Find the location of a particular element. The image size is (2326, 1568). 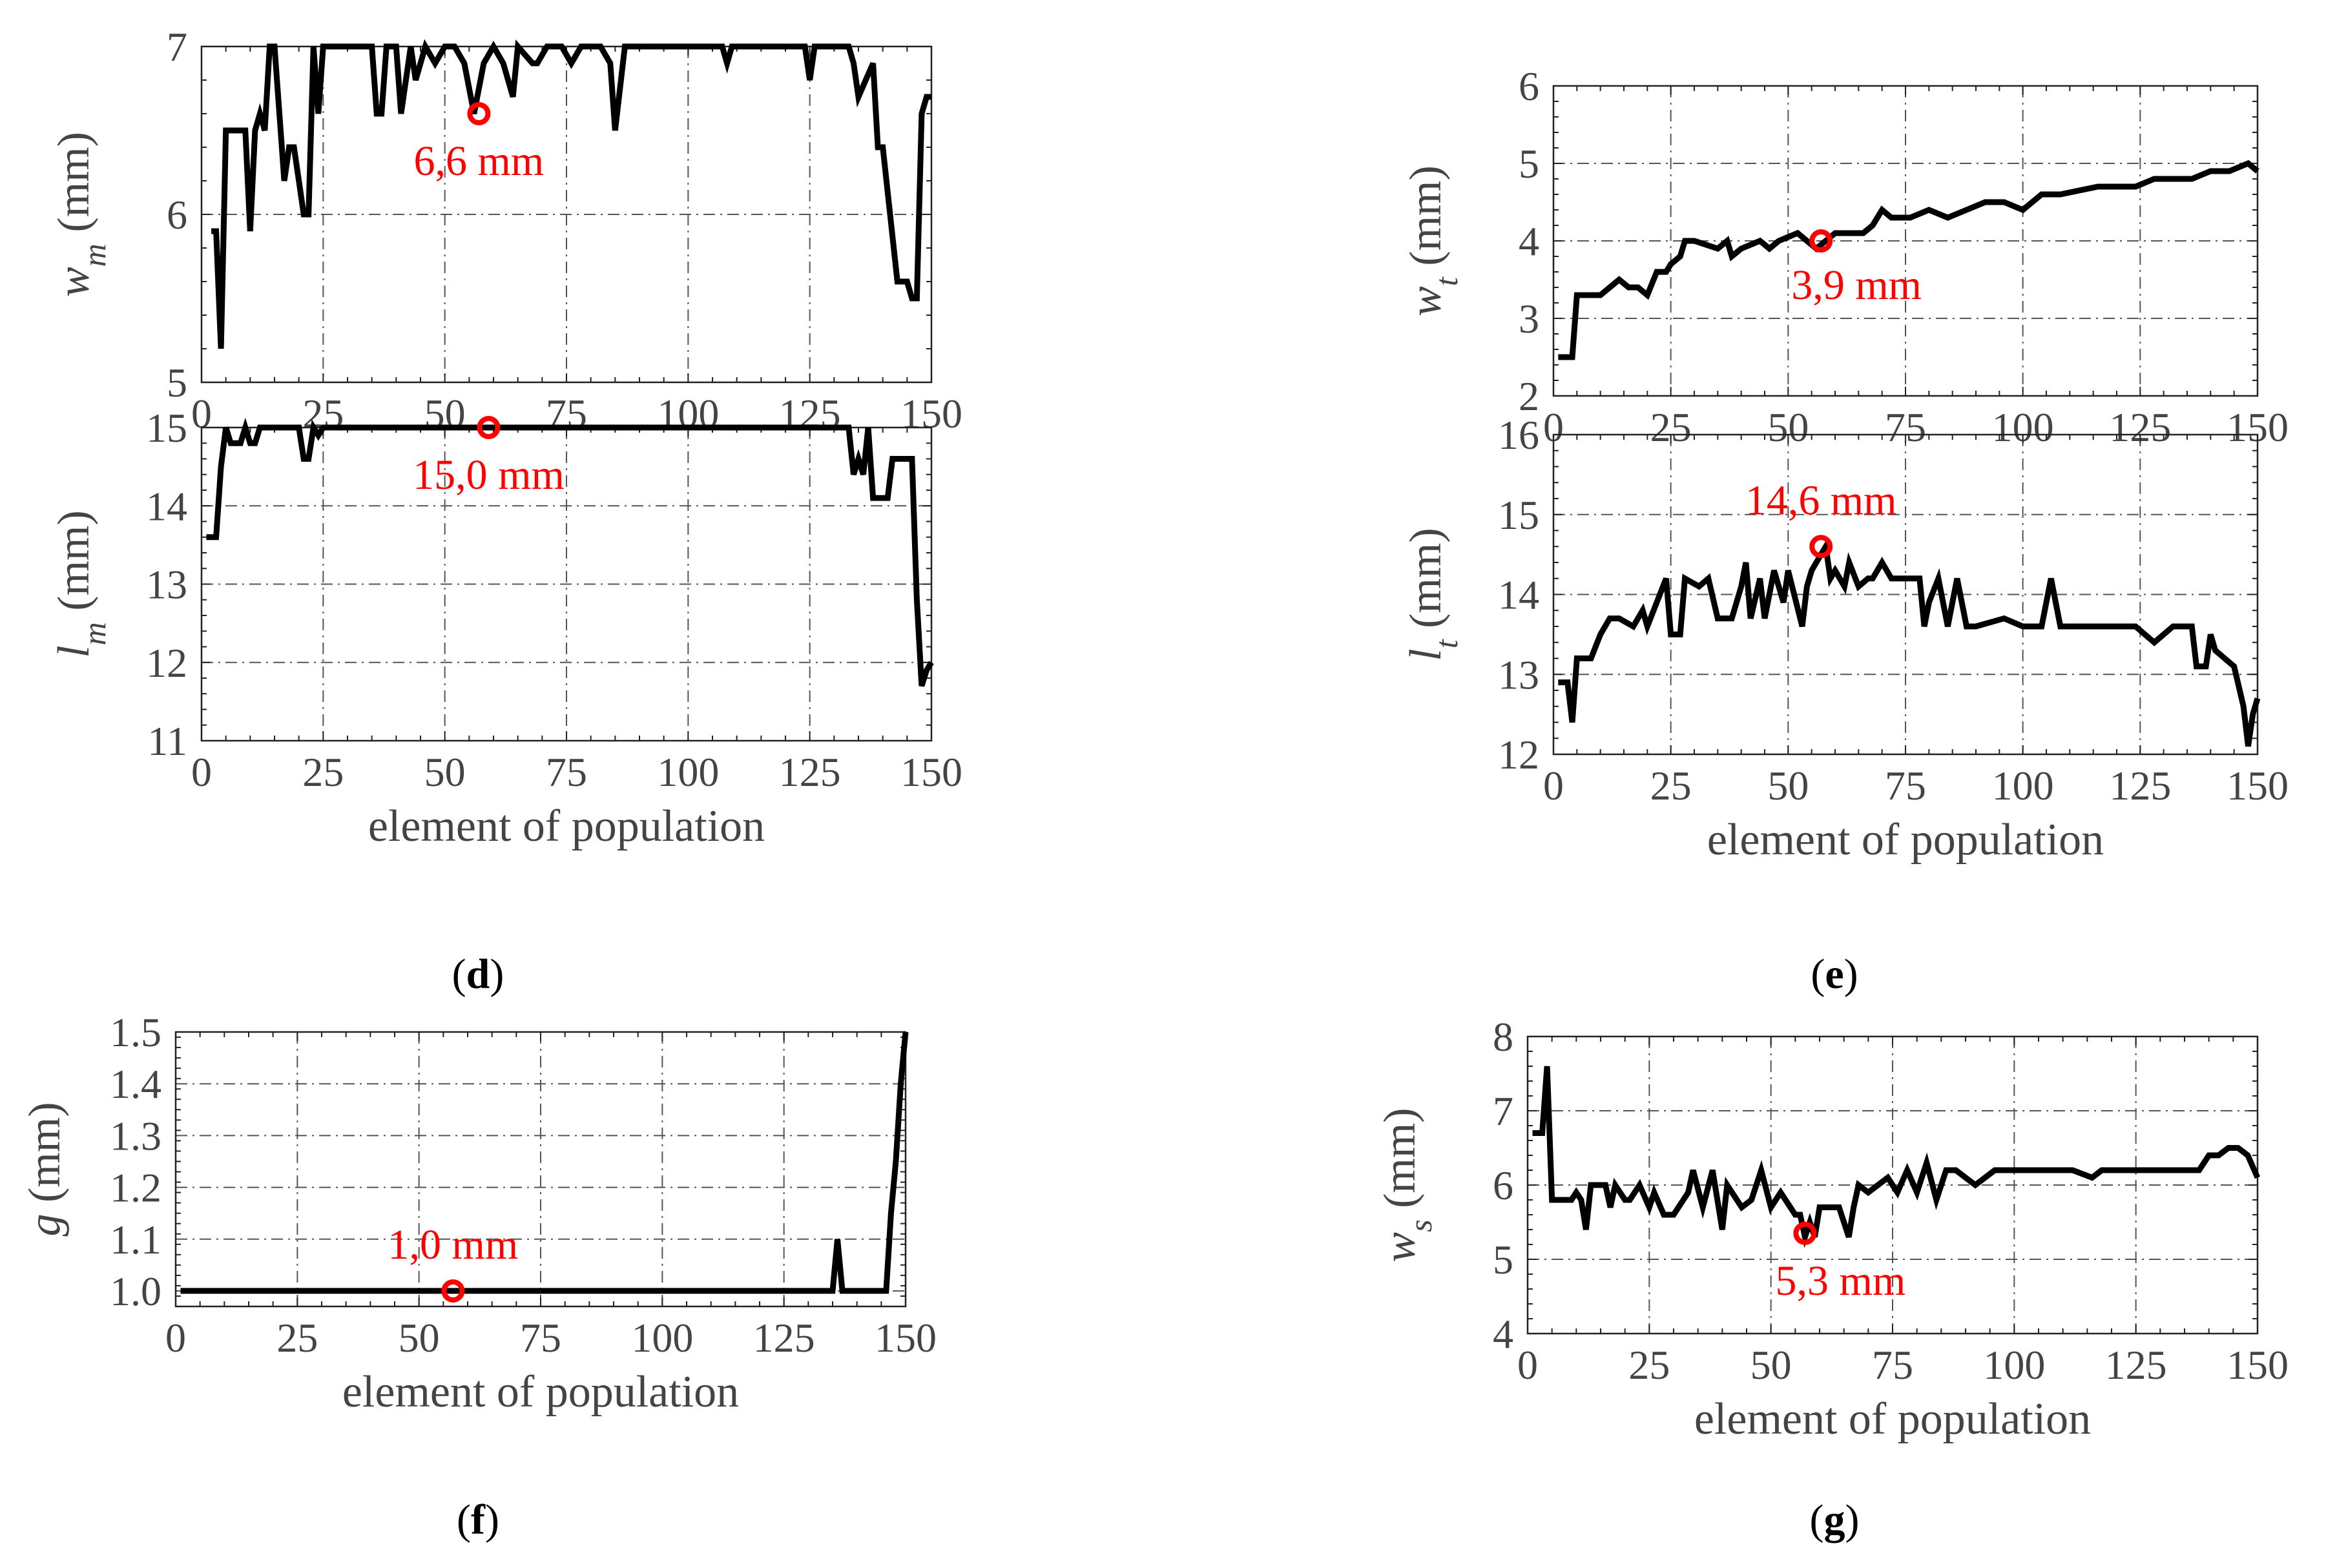

x-tick-label: 75 is located at coordinates (566, 772).